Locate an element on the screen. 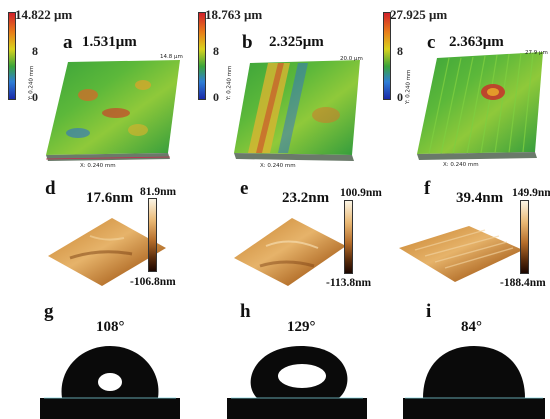  colorbar-mid-a: 8 is located at coordinates (35, 51).